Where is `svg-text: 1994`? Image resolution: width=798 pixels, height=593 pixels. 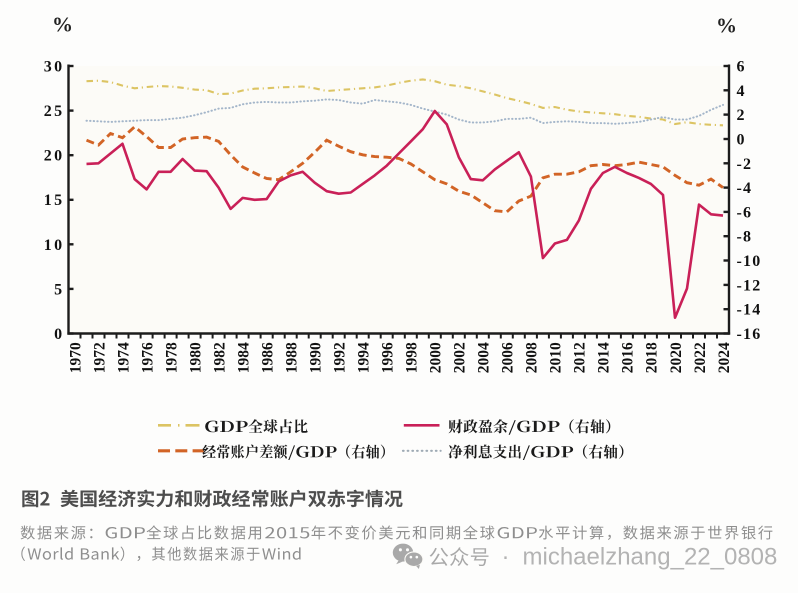
svg-text: 1994 is located at coordinates (364, 357).